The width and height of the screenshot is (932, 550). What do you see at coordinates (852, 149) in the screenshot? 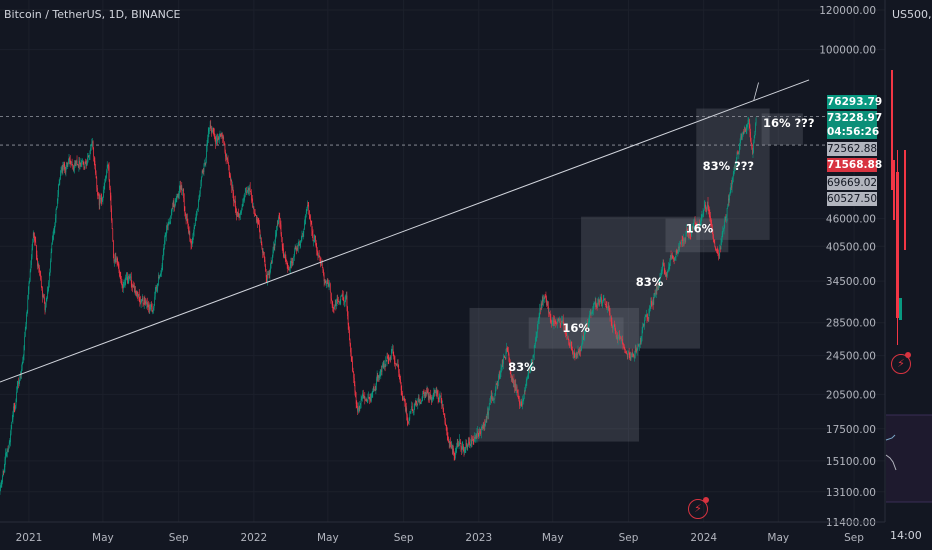
I see `price-tag-level1: 72562.88` at bounding box center [852, 149].